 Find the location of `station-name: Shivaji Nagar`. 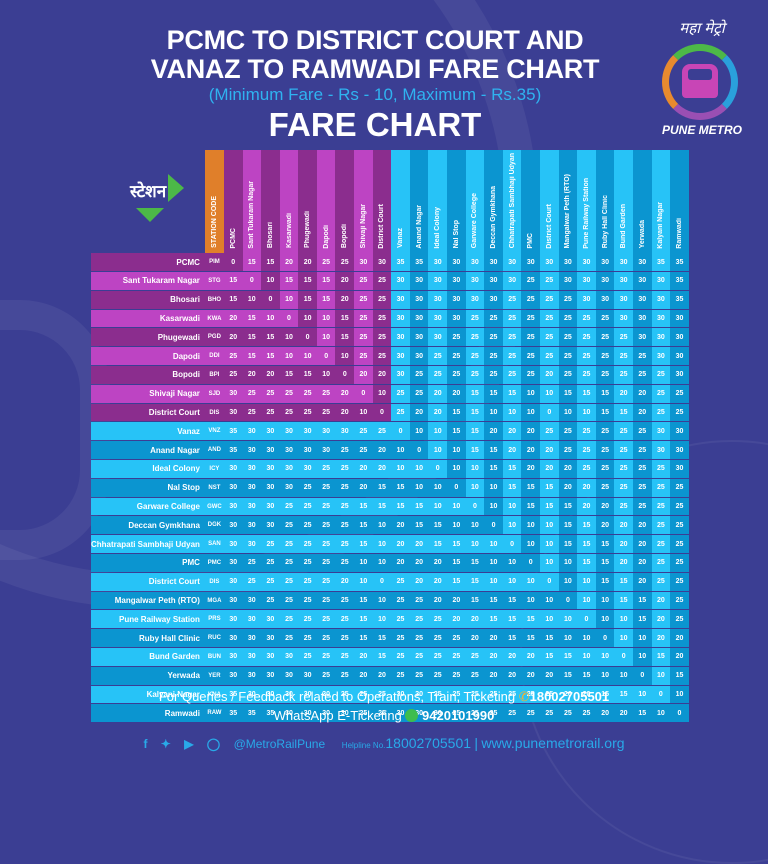

station-name: Shivaji Nagar is located at coordinates (148, 394).